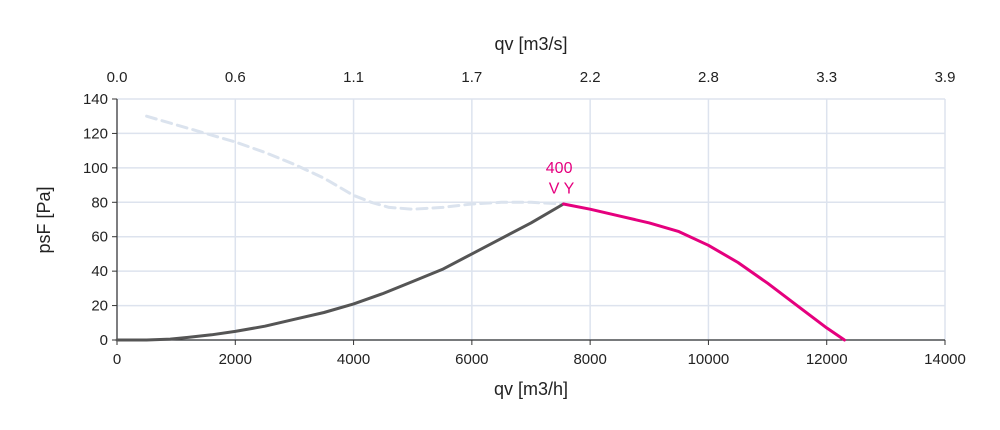 This screenshot has width=1000, height=430. What do you see at coordinates (95, 99) in the screenshot?
I see `y-tick-label: 140` at bounding box center [95, 99].